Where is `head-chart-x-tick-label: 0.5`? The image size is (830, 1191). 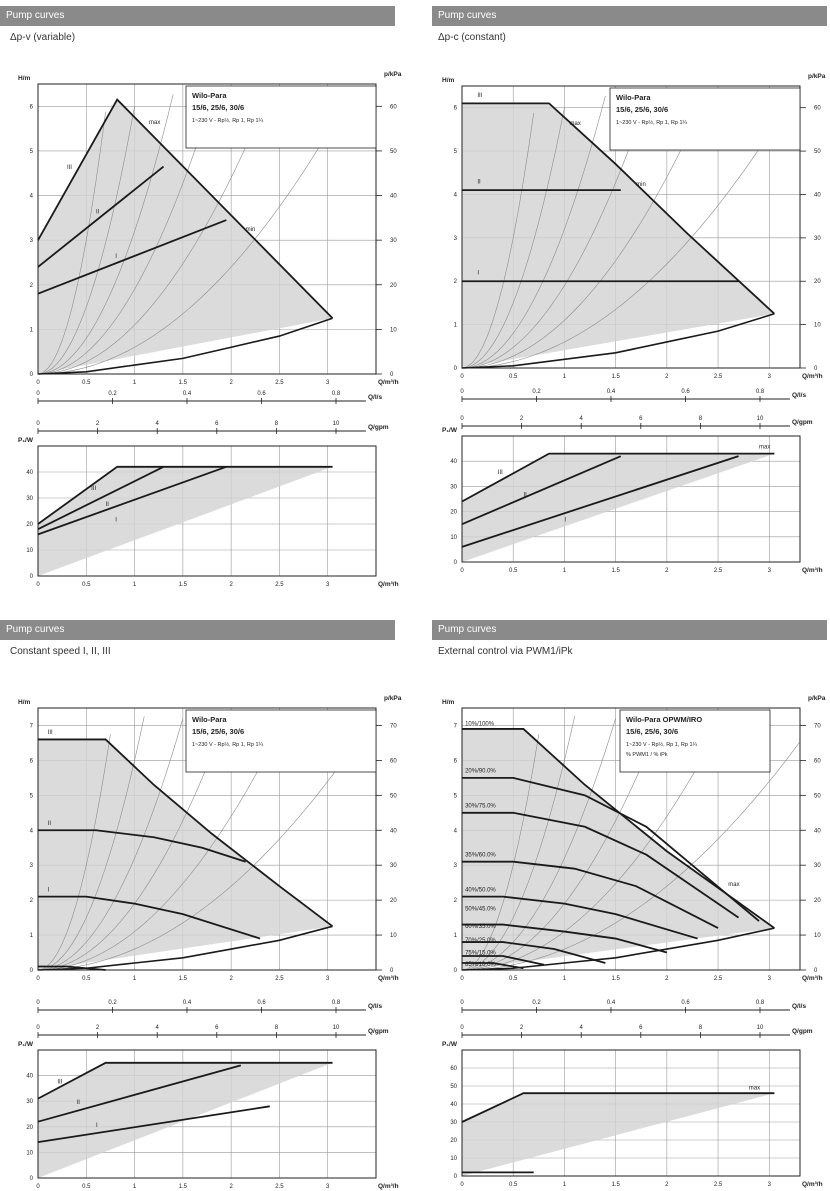 head-chart-x-tick-label: 0.5 is located at coordinates (86, 383).